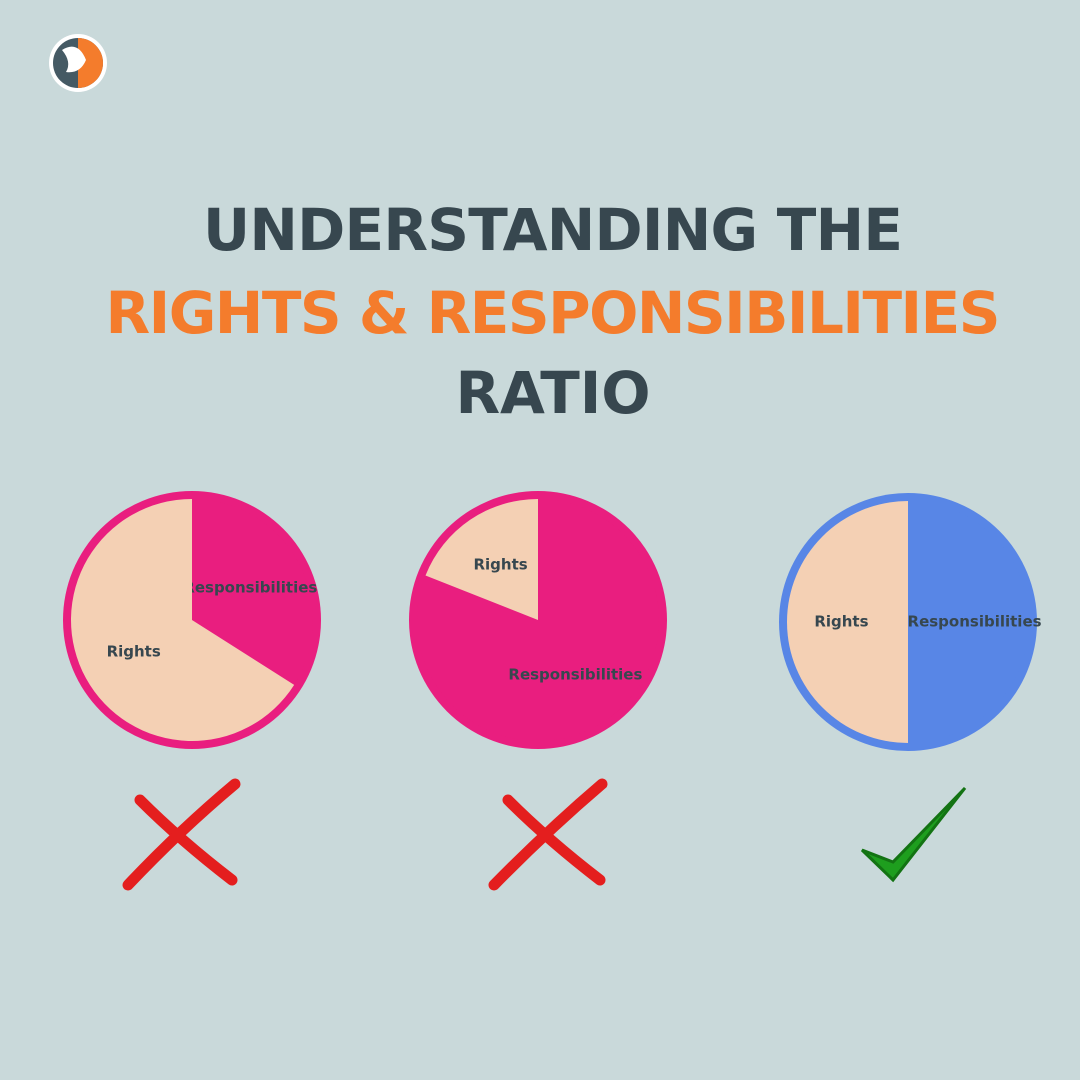 The height and width of the screenshot is (1080, 1080). I want to click on check-mark, so click(913, 834).